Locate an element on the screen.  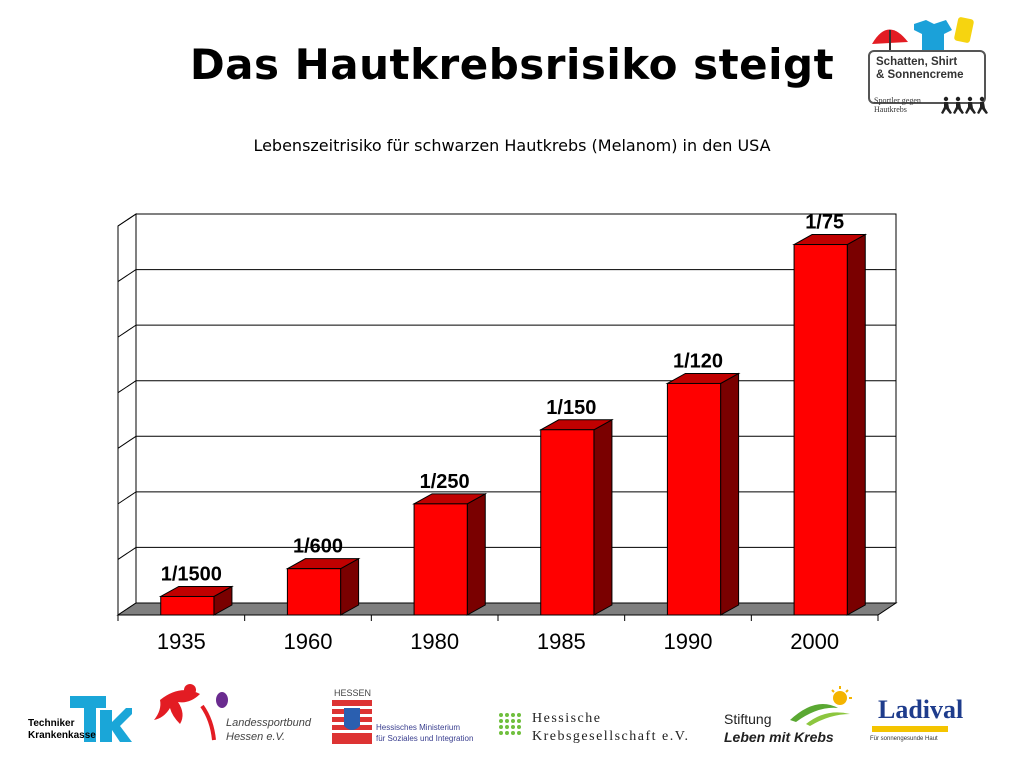
stiftung-line2: Leben mit Krebs is located at coordinates (779, 737).